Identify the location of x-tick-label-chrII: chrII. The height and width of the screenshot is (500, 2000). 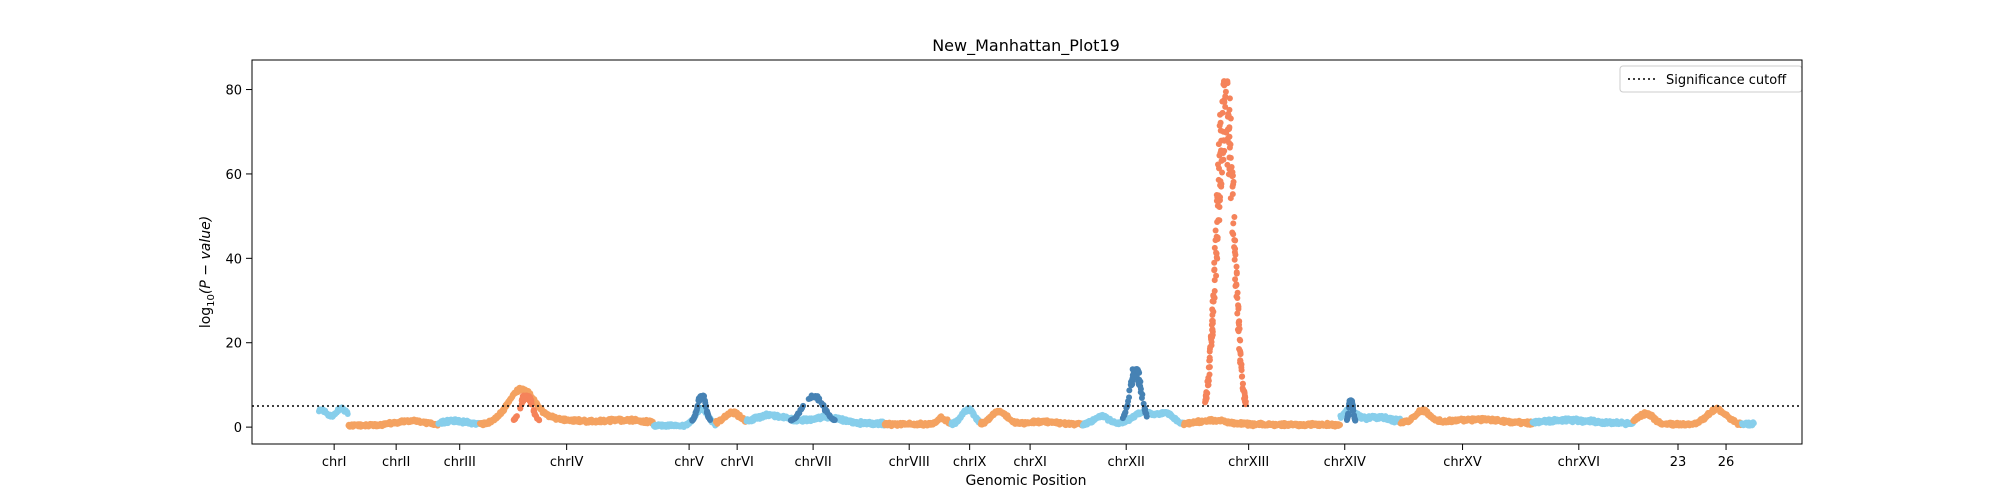
(396, 462).